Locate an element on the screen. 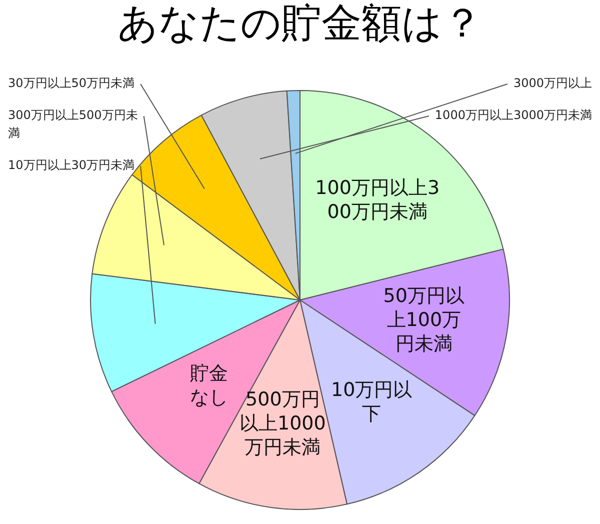 This screenshot has height=524, width=600. slice-label: 50万円以上100万円未満 is located at coordinates (423, 320).